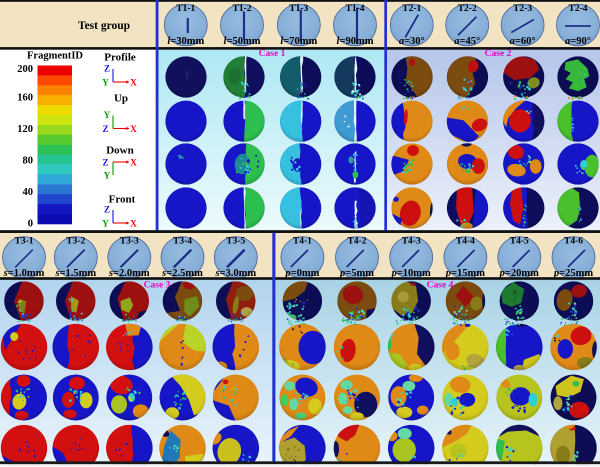 Image resolution: width=600 pixels, height=467 pixels. Describe the element at coordinates (411, 9) in the screenshot. I see `svg-text: T2-1` at that location.